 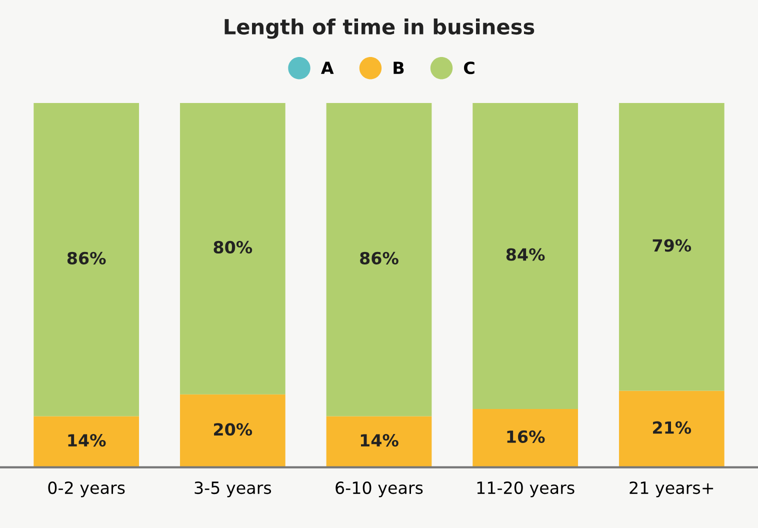 I want to click on x-tick-label: 11-20 years, so click(x=525, y=489).